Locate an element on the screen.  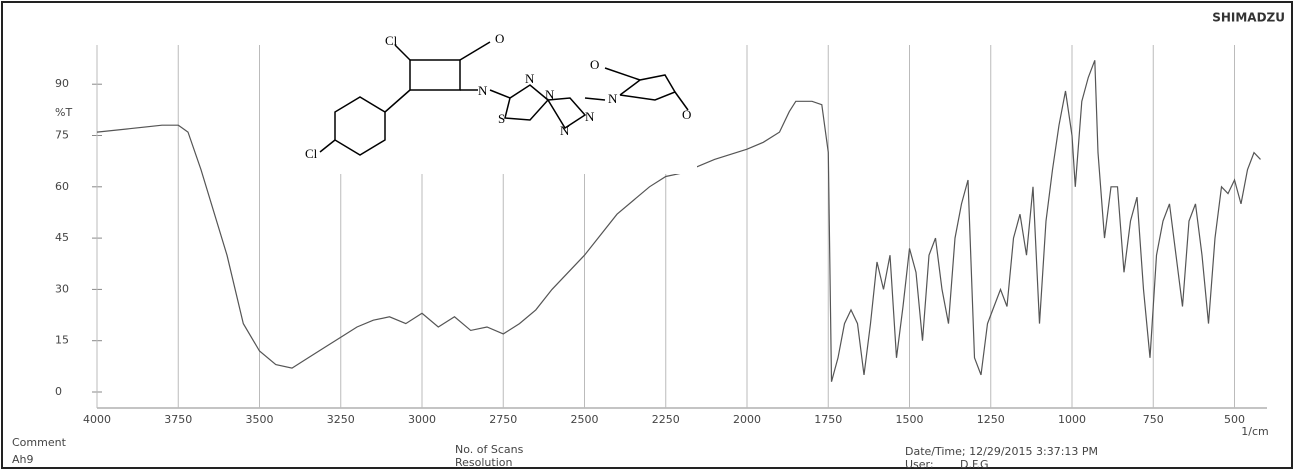
x-tick-label: 500 is located at coordinates (1234, 419).